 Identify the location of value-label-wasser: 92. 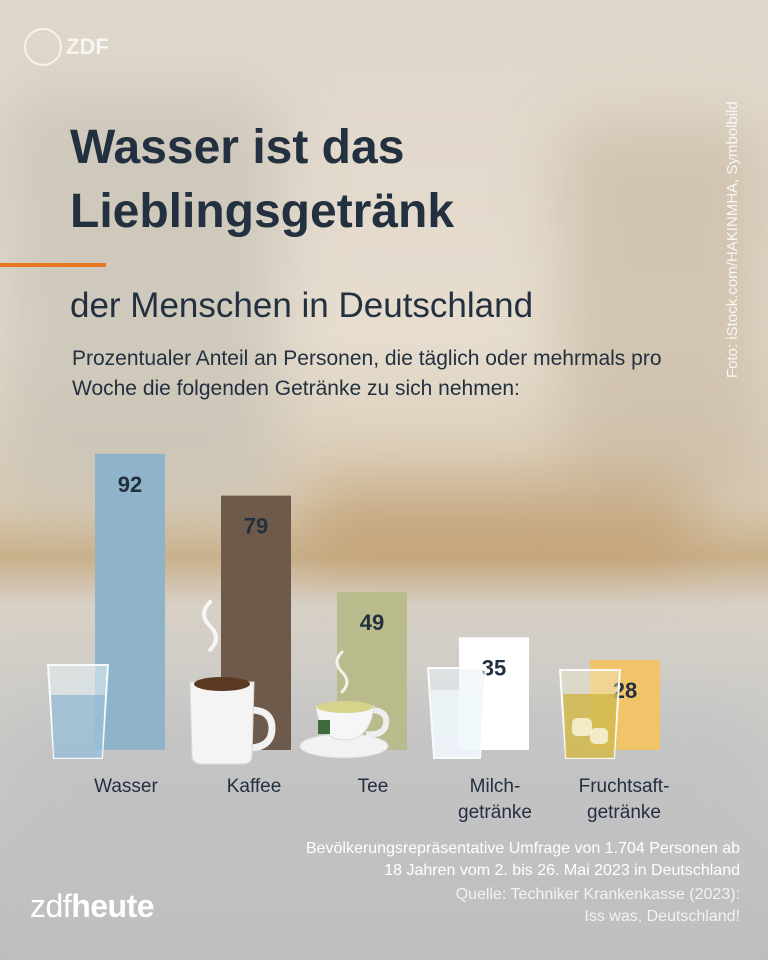
(130, 484).